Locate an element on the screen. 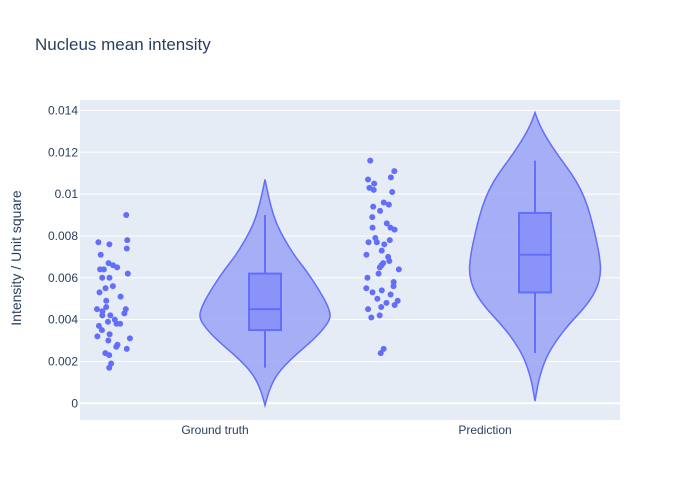 This screenshot has width=700, height=500. y-tick-label: 0.004 is located at coordinates (63, 320).